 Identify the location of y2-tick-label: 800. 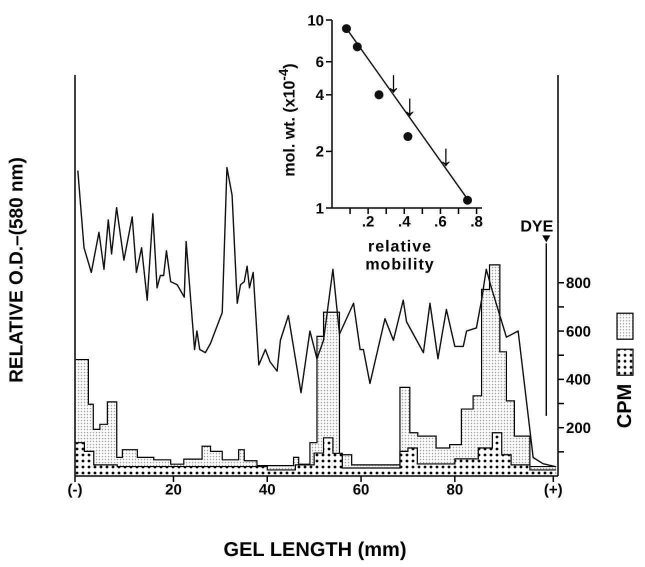
(579, 283).